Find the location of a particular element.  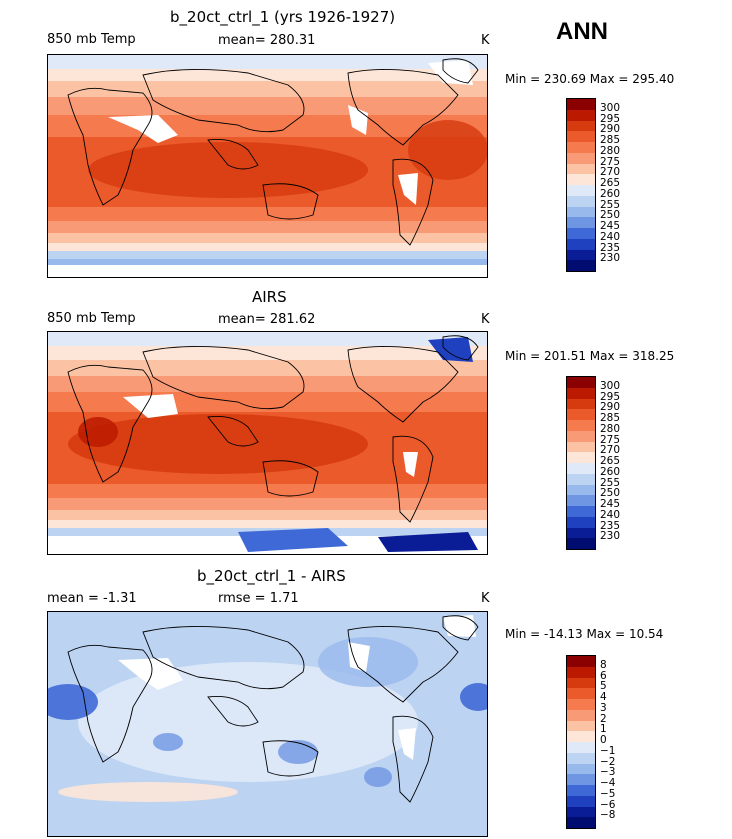

panel1-colorbar-label: 235 is located at coordinates (610, 247).